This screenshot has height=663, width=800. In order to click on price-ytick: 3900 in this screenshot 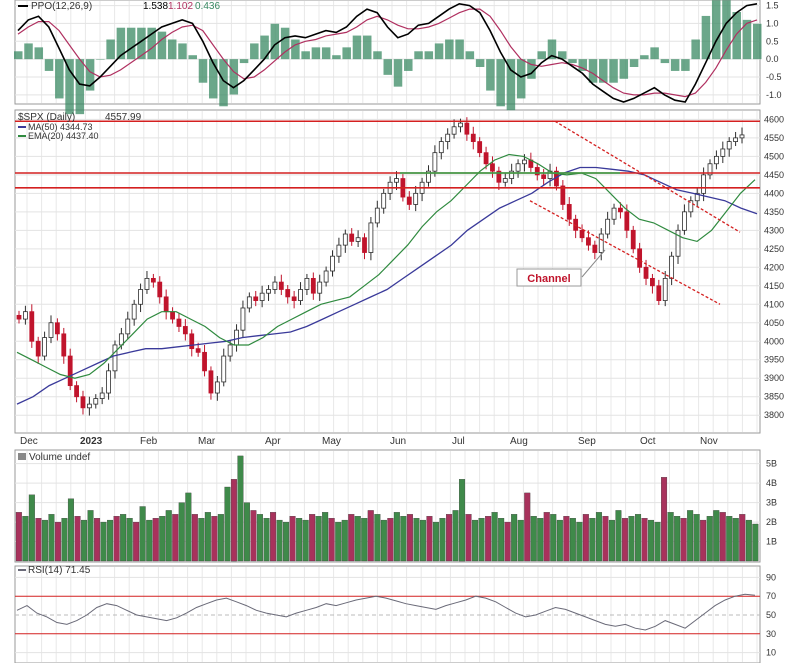, I will do `click(774, 378)`.